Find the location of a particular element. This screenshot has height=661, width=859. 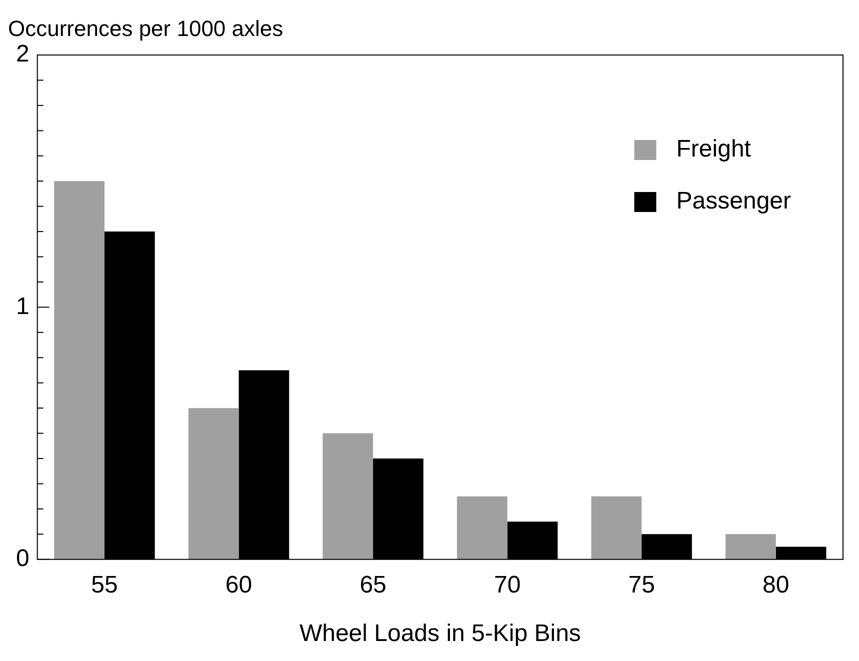

x-tick-label: 65 is located at coordinates (373, 584).